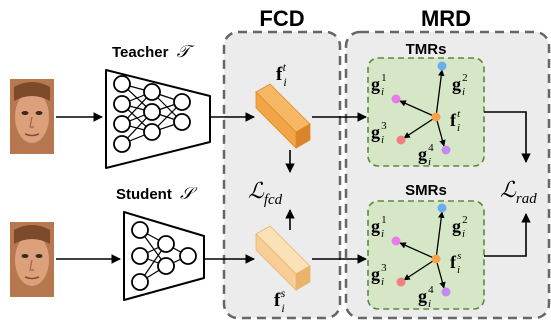 Image resolution: width=551 pixels, height=322 pixels. What do you see at coordinates (446, 18) in the screenshot?
I see `mrd-title: MRD` at bounding box center [446, 18].